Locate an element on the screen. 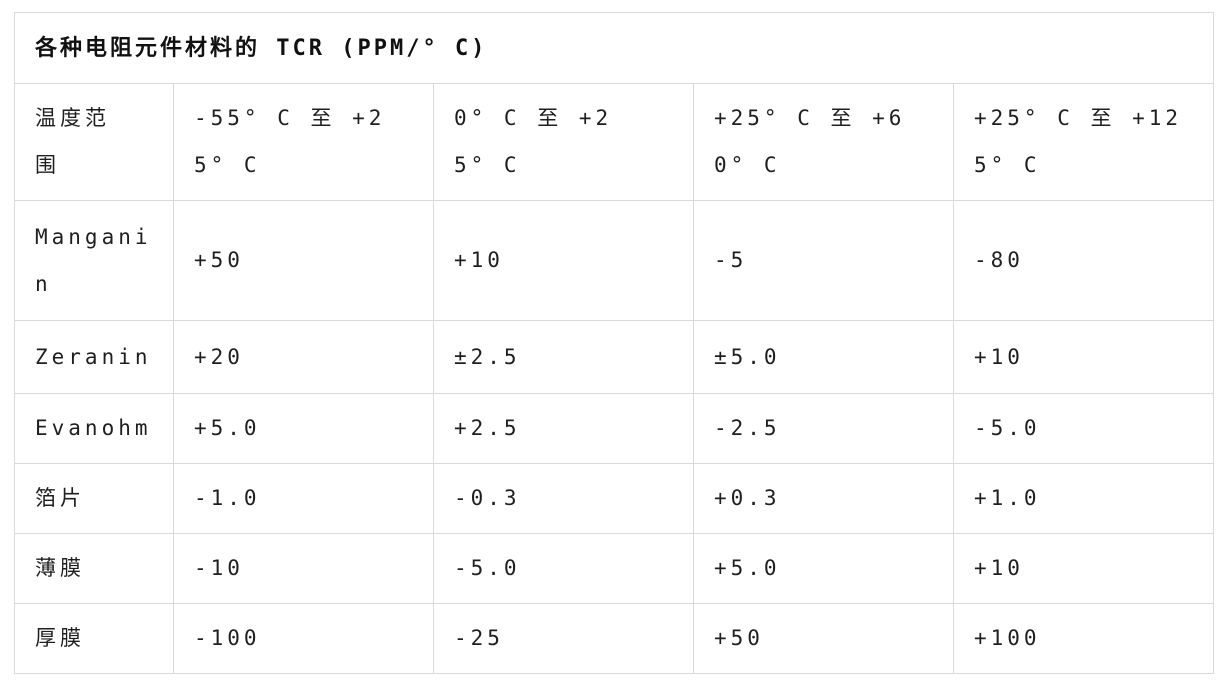 The width and height of the screenshot is (1230, 690). column-header-range-4: +25° C 至 +12 5° C is located at coordinates (1083, 142).